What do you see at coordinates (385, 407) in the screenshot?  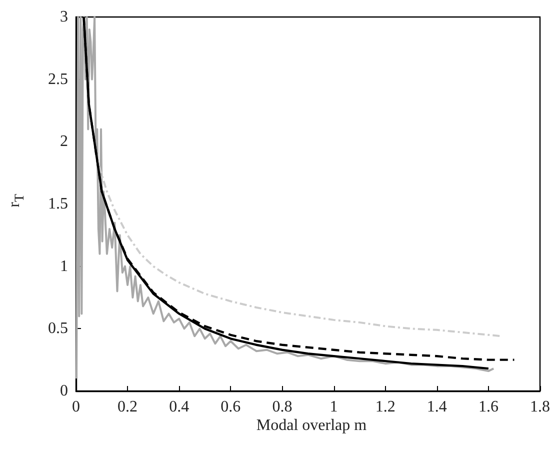 I see `x-tick-label: 1.2` at bounding box center [385, 407].